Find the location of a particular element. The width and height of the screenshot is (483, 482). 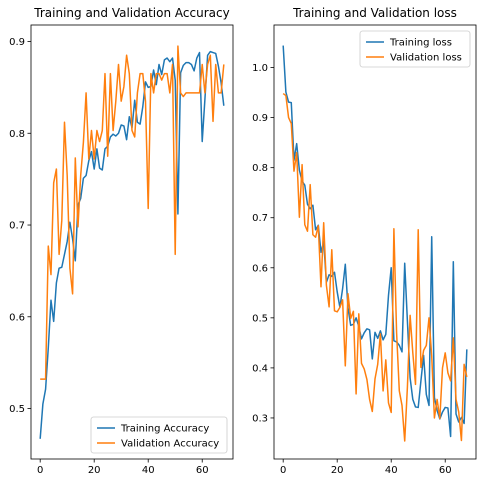

accuracy-chart-title: Training and Validation Accuracy is located at coordinates (131, 13).